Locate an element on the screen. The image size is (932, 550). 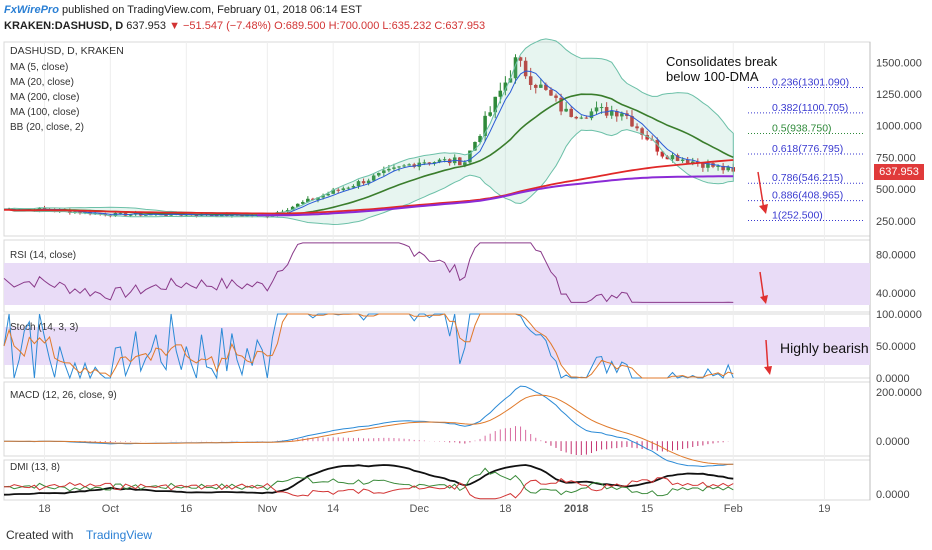
price-axis-label: 1000.000 is located at coordinates (899, 127).